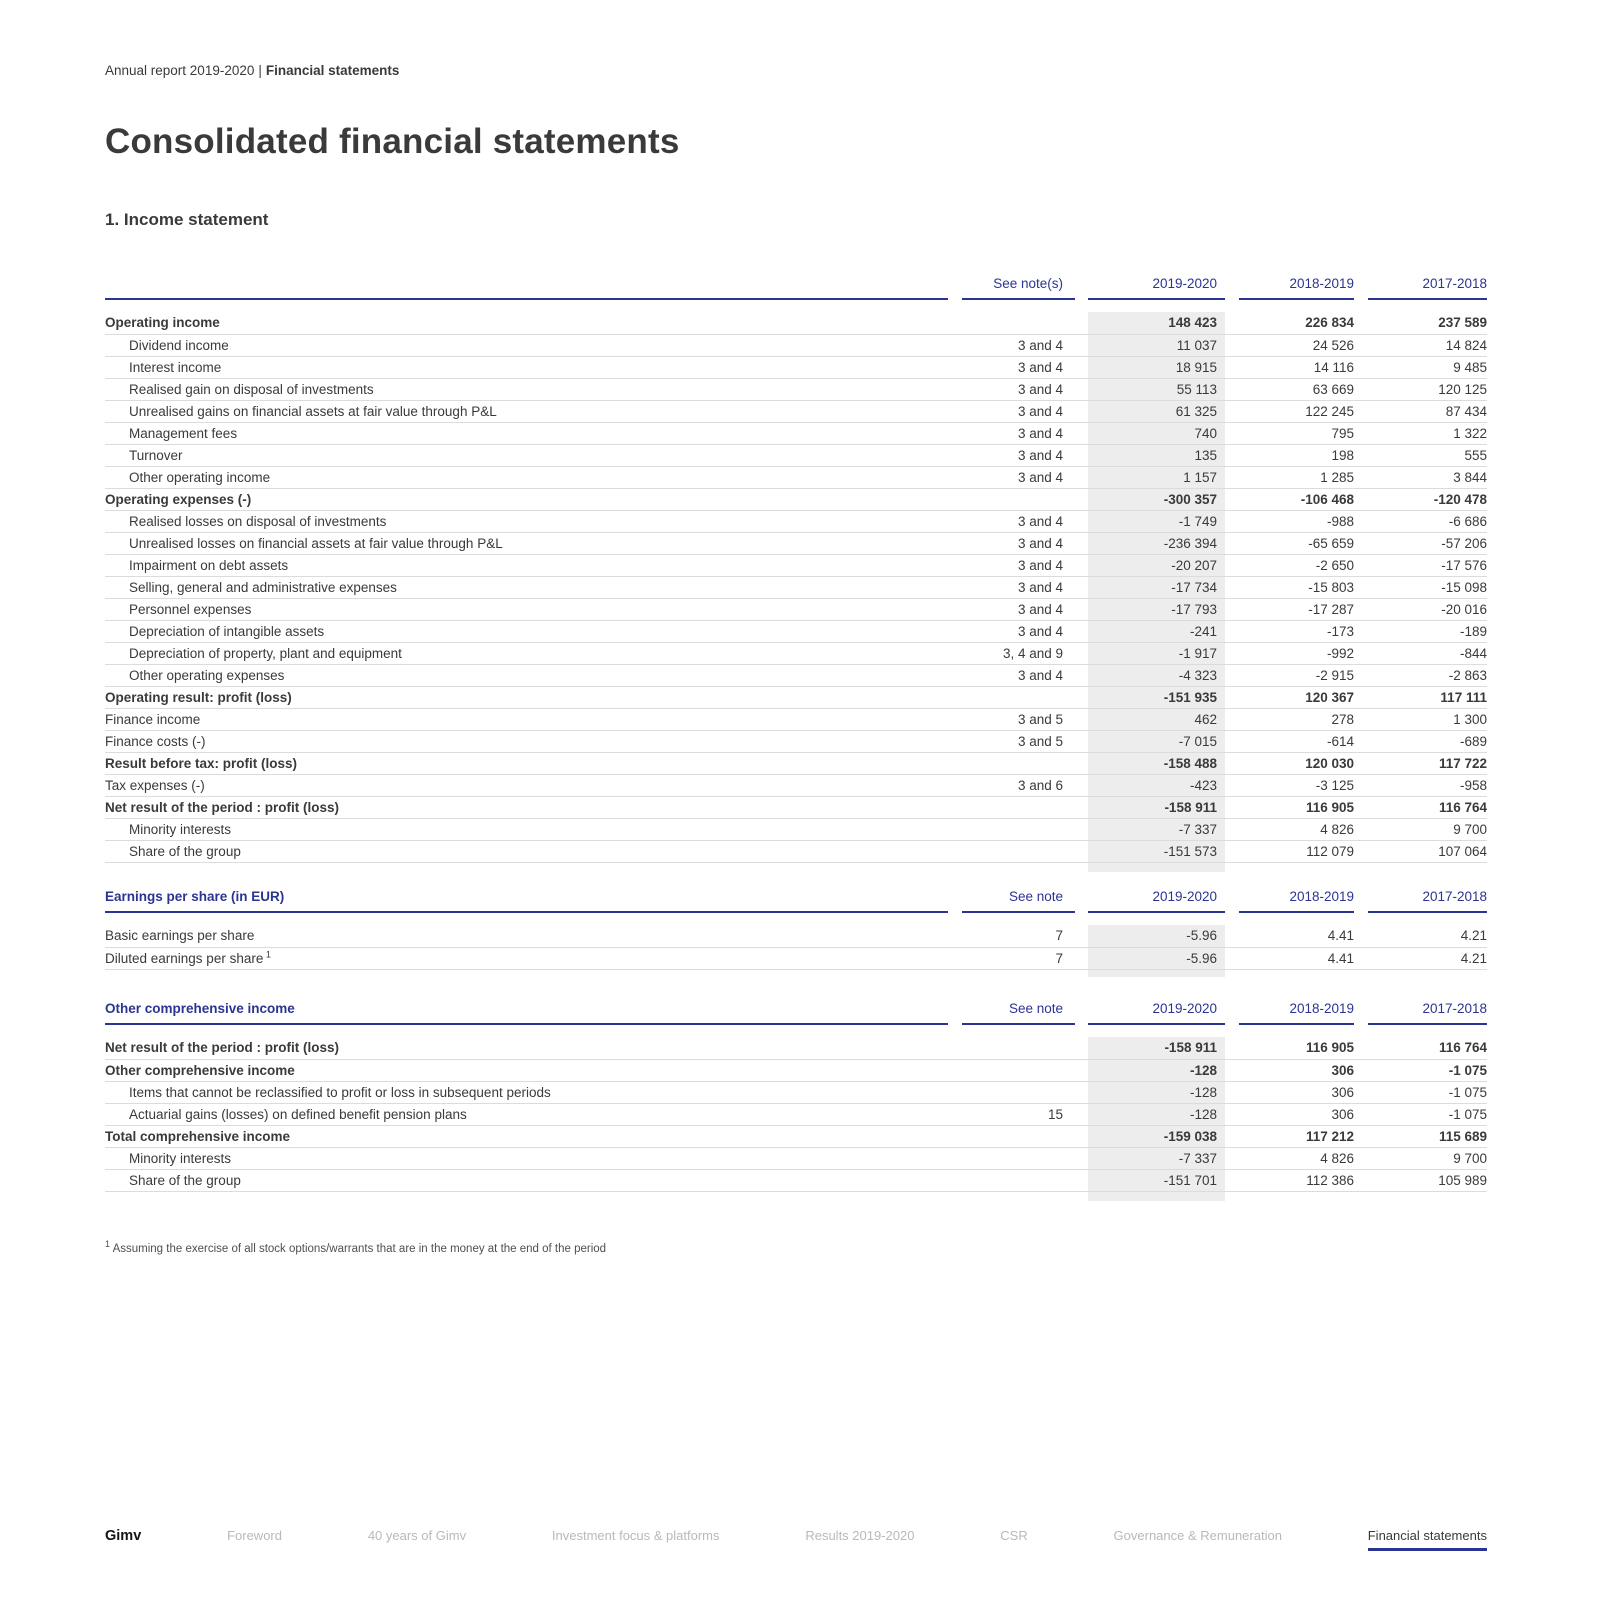  Describe the element at coordinates (1289, 1180) in the screenshot. I see `value-2018-2019: 112 386` at that location.